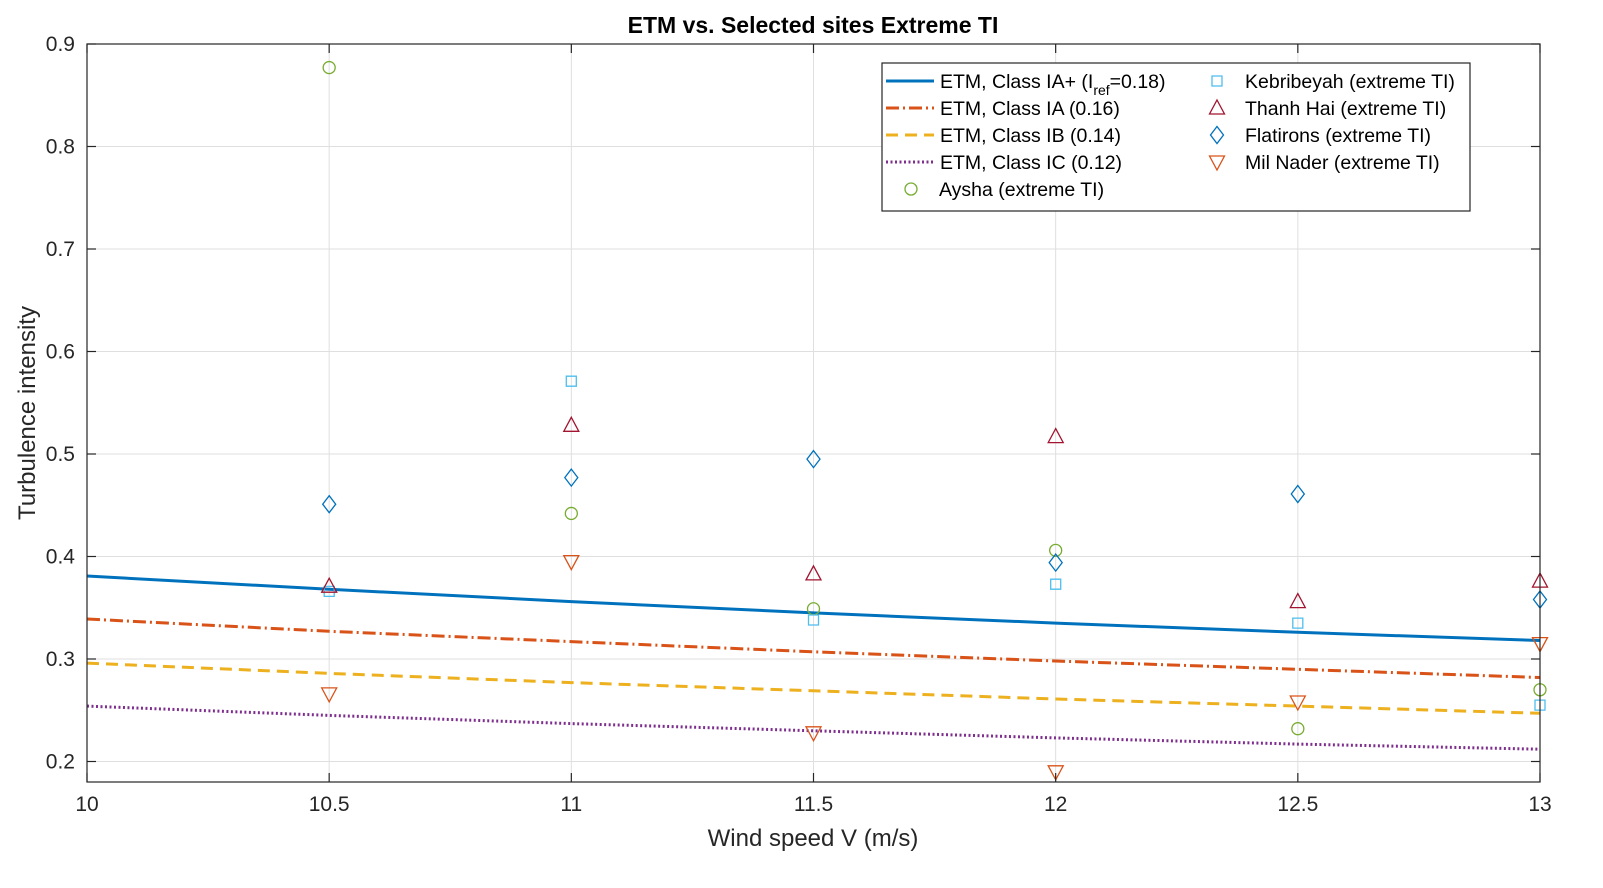 The height and width of the screenshot is (888, 1603). Describe the element at coordinates (1338, 136) in the screenshot. I see `legend-label: Flatirons (extreme TI)` at that location.